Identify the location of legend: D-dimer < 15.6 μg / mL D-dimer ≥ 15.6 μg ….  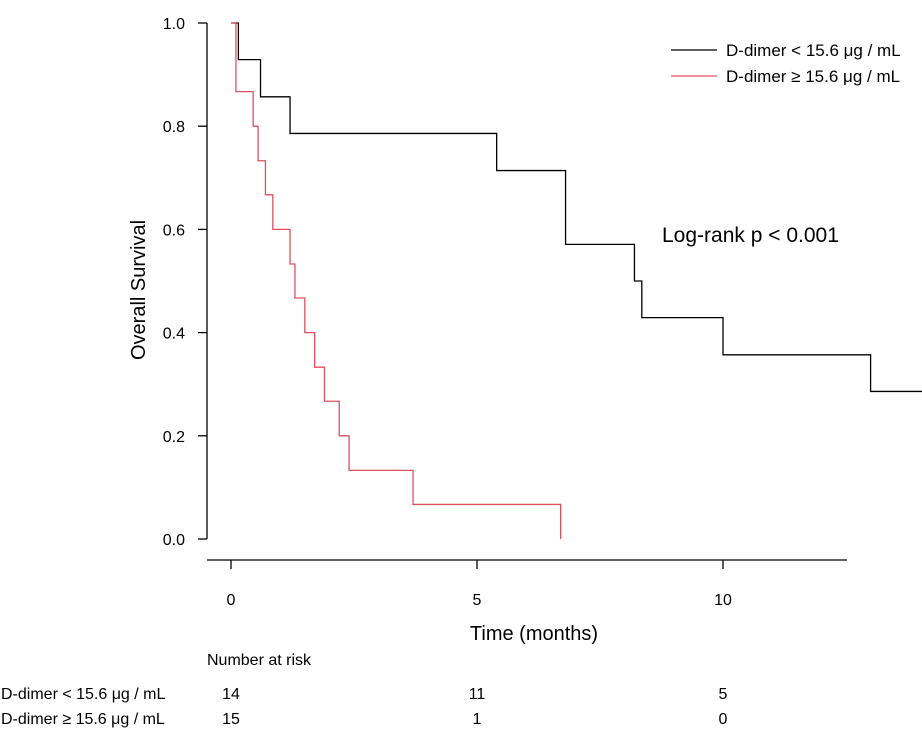
(786, 63).